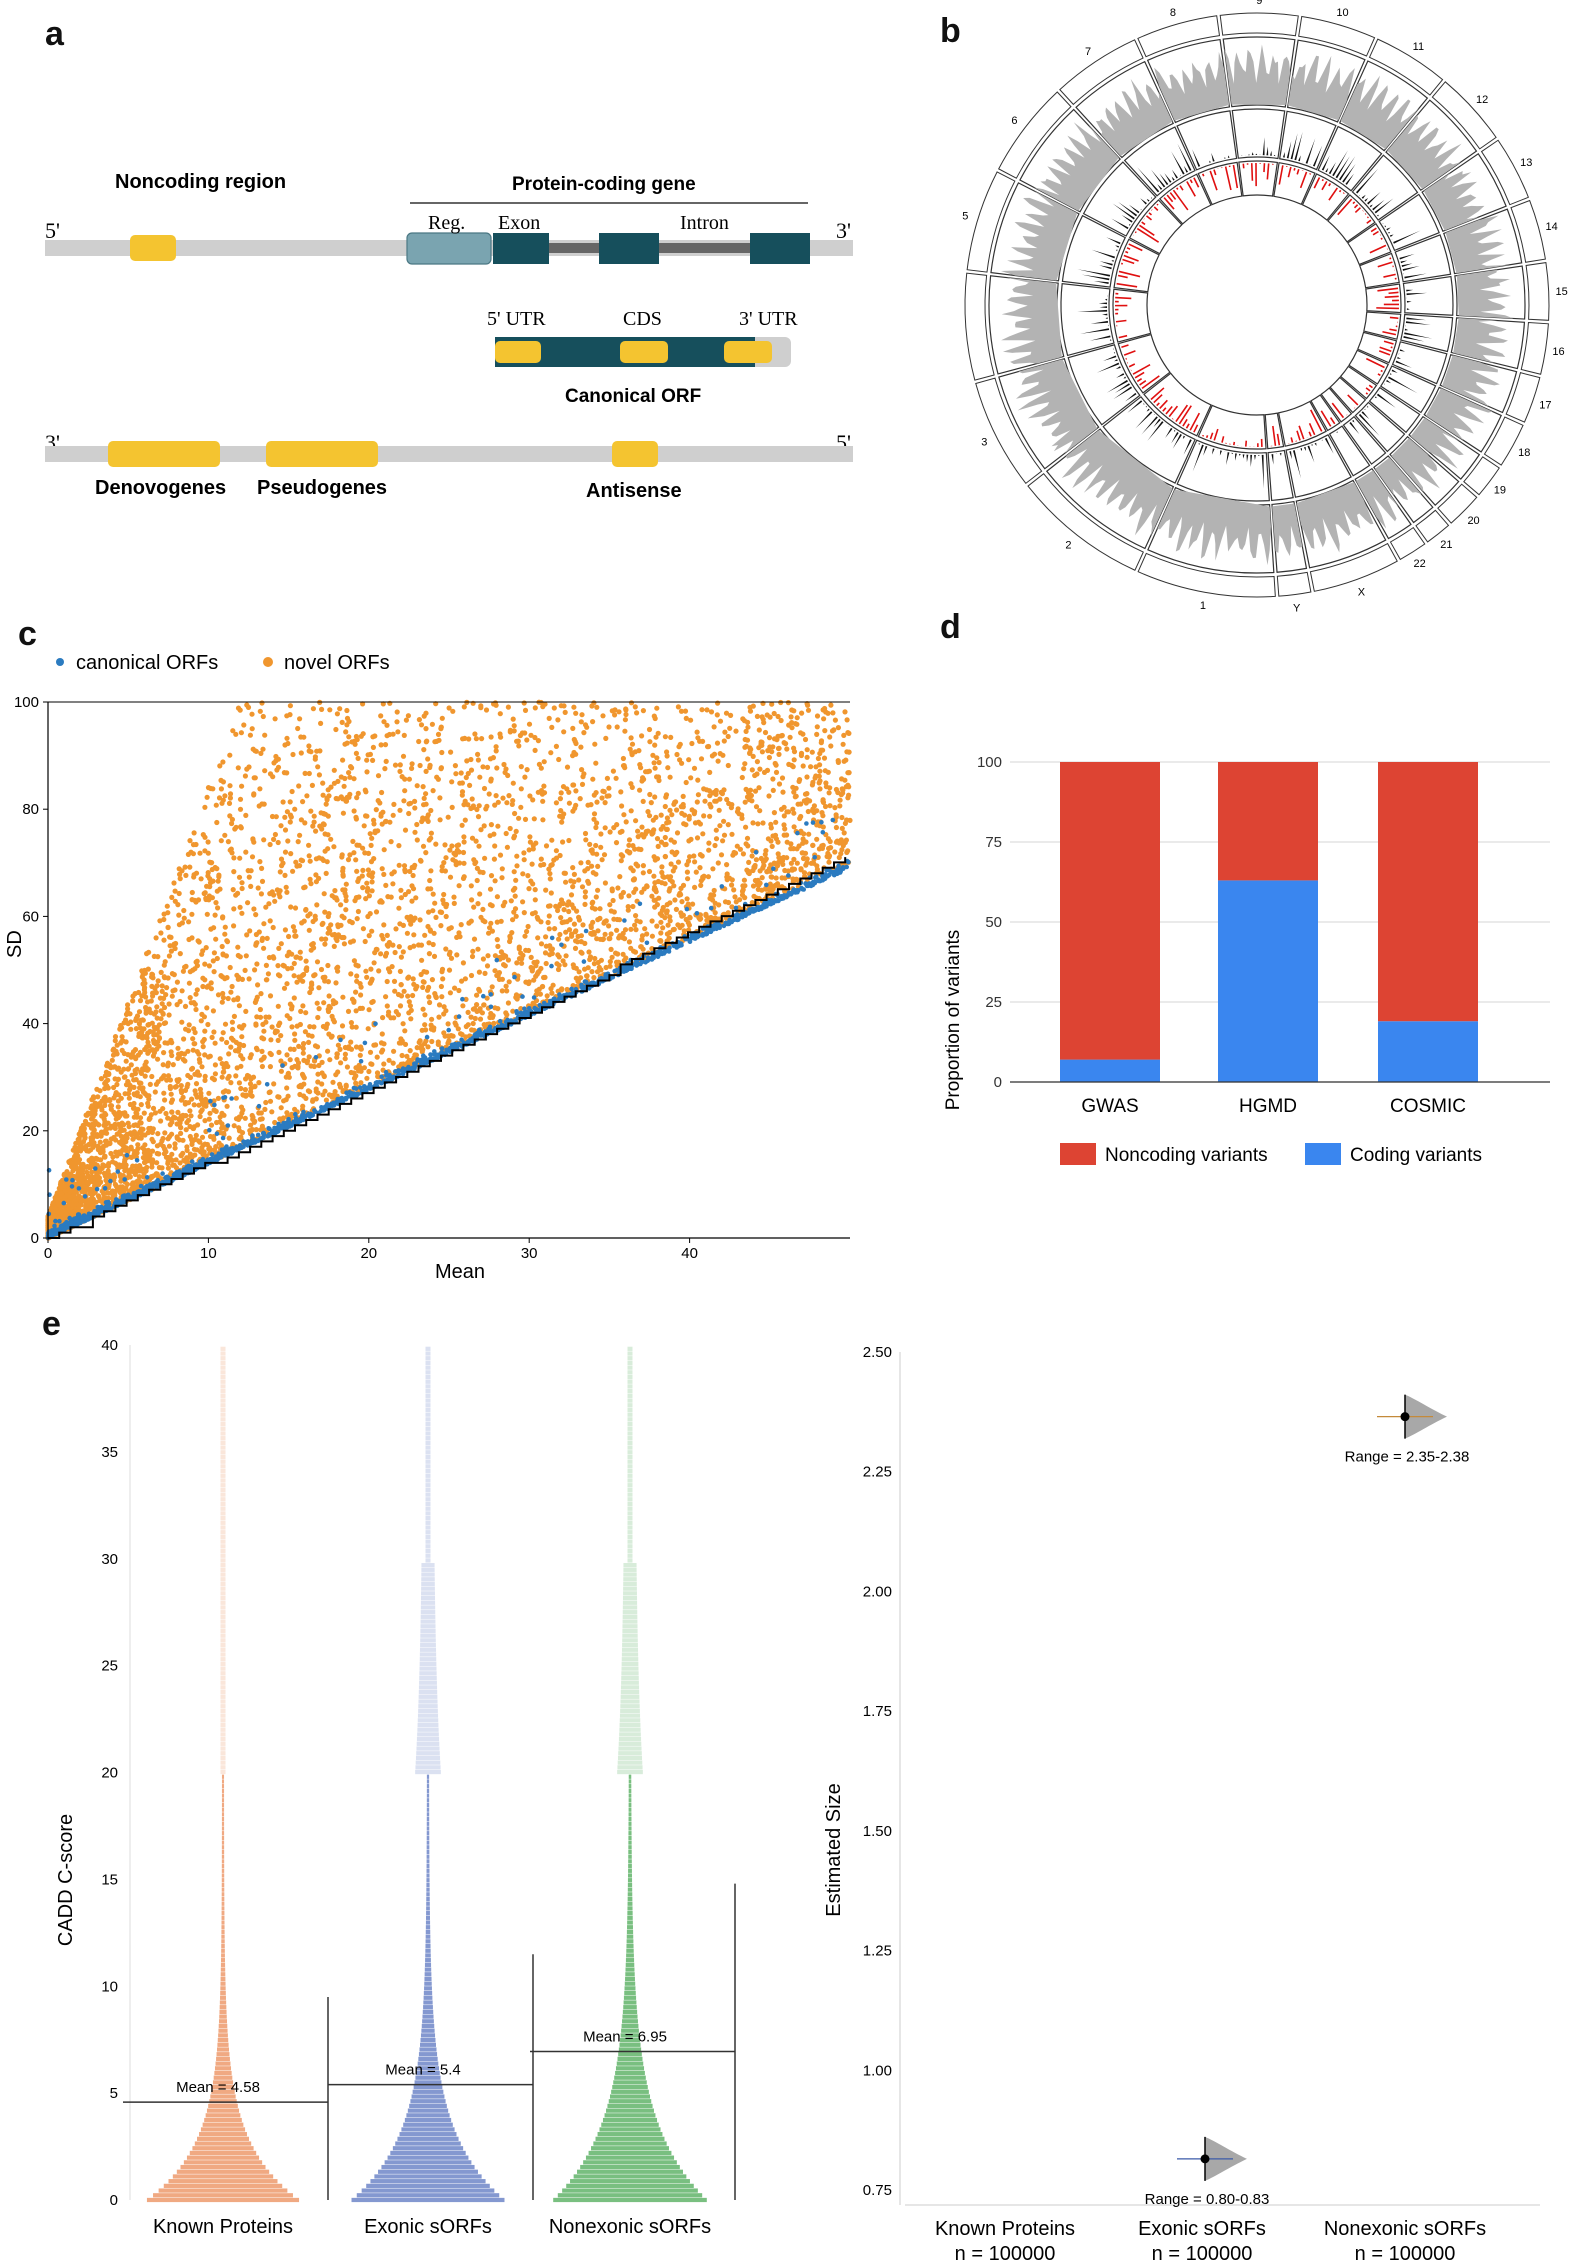 The height and width of the screenshot is (2265, 1575). I want to click on circos-density-Y, so click(1287, 529).